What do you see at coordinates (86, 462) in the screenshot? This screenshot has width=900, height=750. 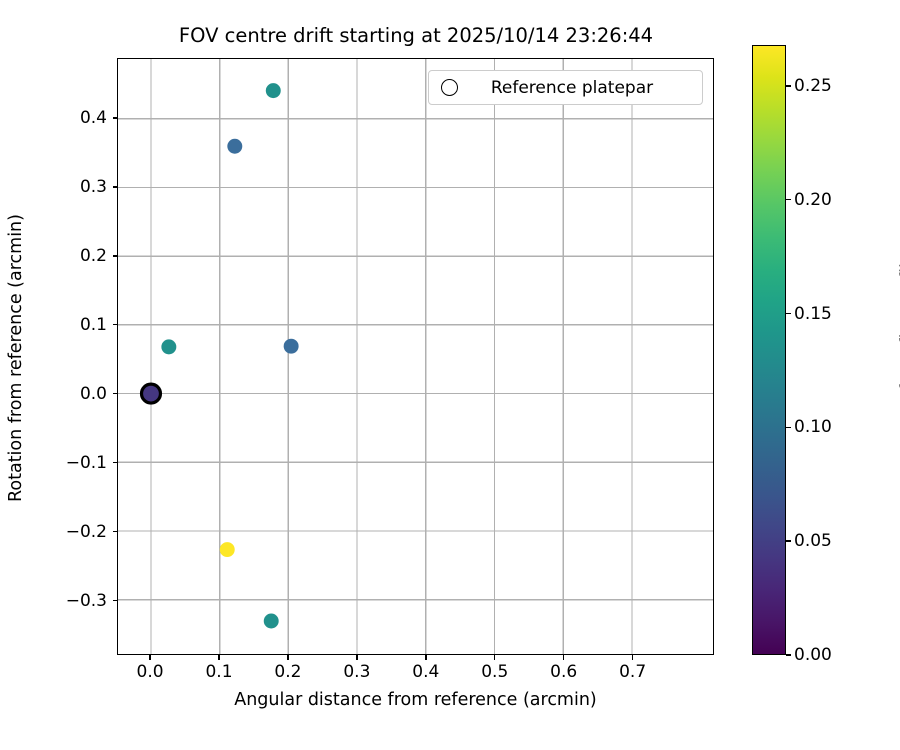 I see `y-tick-label: −0.1` at bounding box center [86, 462].